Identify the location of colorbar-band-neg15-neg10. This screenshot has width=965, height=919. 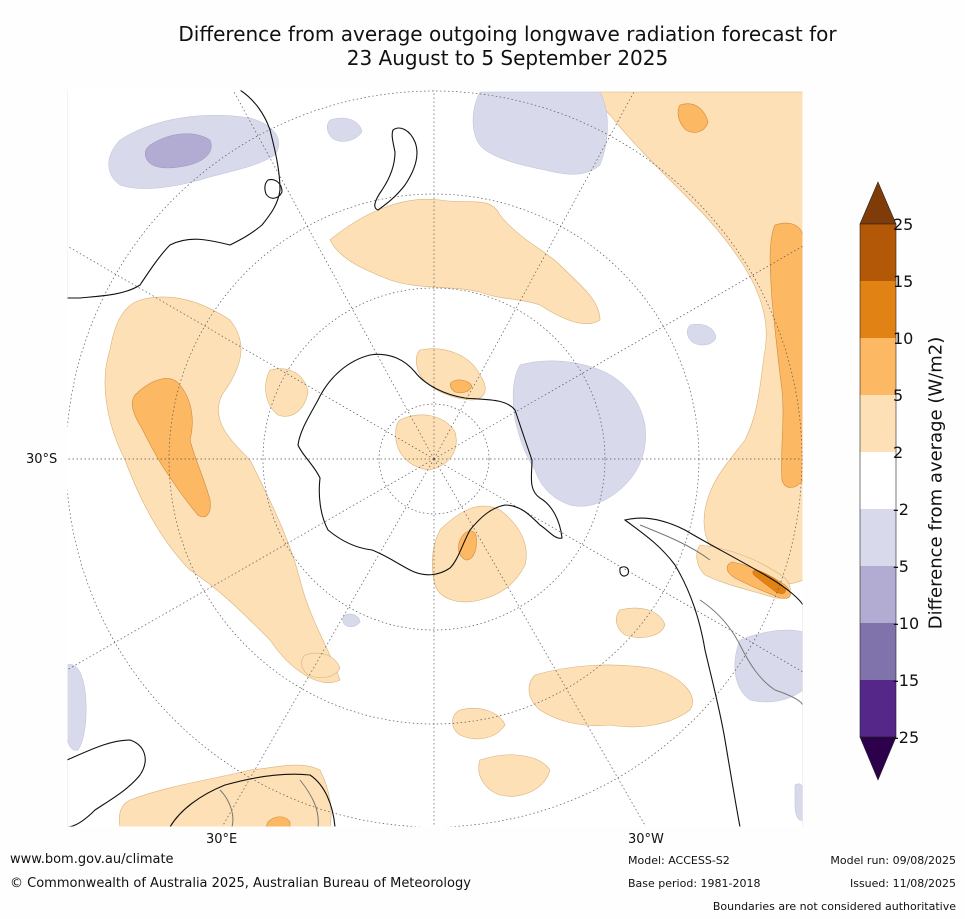
(878, 651).